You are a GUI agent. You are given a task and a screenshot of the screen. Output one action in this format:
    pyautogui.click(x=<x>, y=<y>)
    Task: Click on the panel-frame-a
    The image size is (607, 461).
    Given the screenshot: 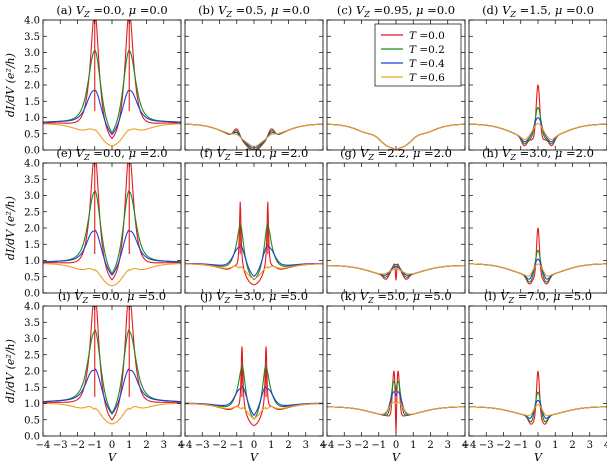 What is the action you would take?
    pyautogui.click(x=112, y=85)
    